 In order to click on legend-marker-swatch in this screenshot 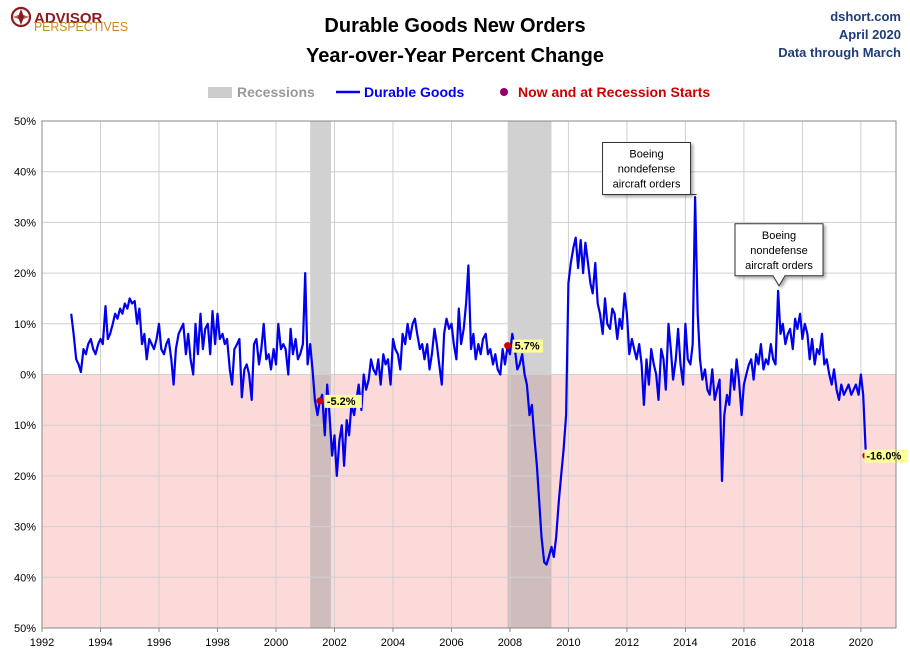, I will do `click(504, 92)`.